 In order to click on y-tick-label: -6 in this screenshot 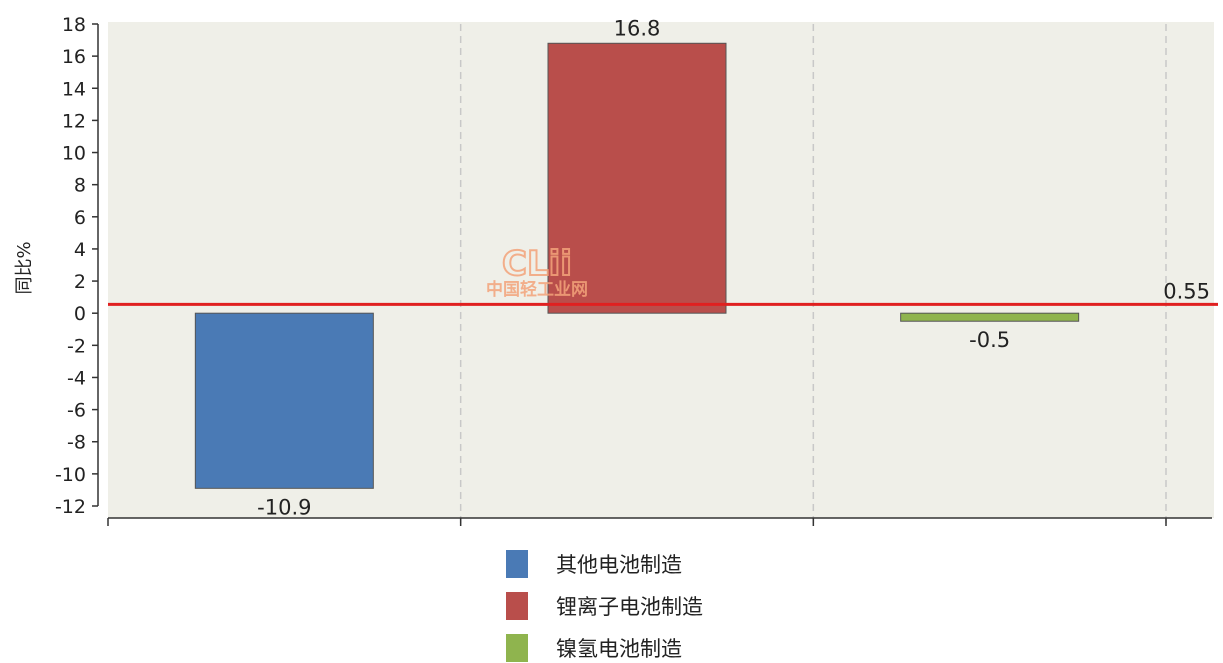, I will do `click(76, 411)`.